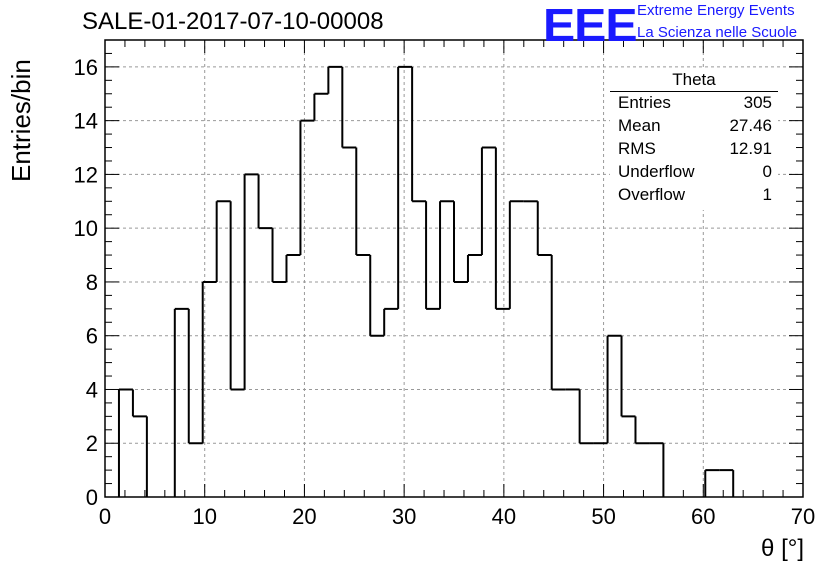 The width and height of the screenshot is (836, 572). I want to click on stats-row-underflow: Underflow 0, so click(695, 173).